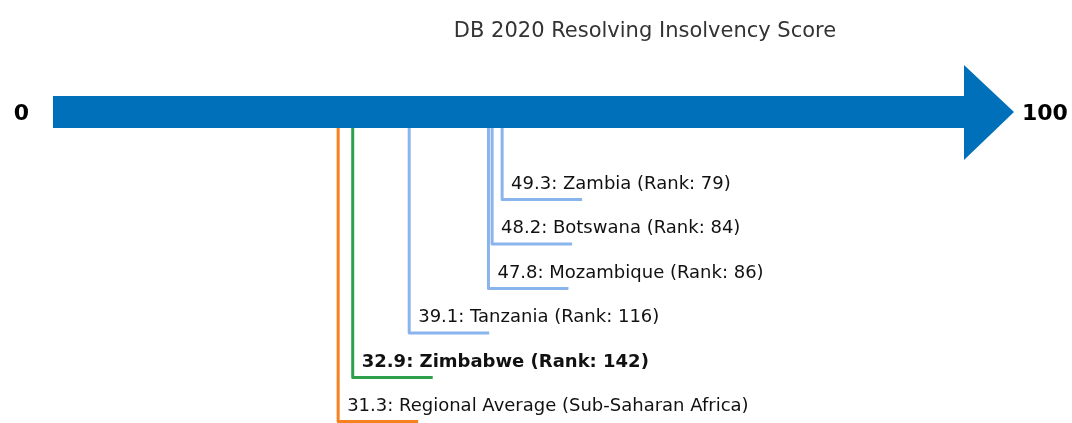  I want to click on category-label: Zimbabwe (Rank: 142), so click(534, 360).